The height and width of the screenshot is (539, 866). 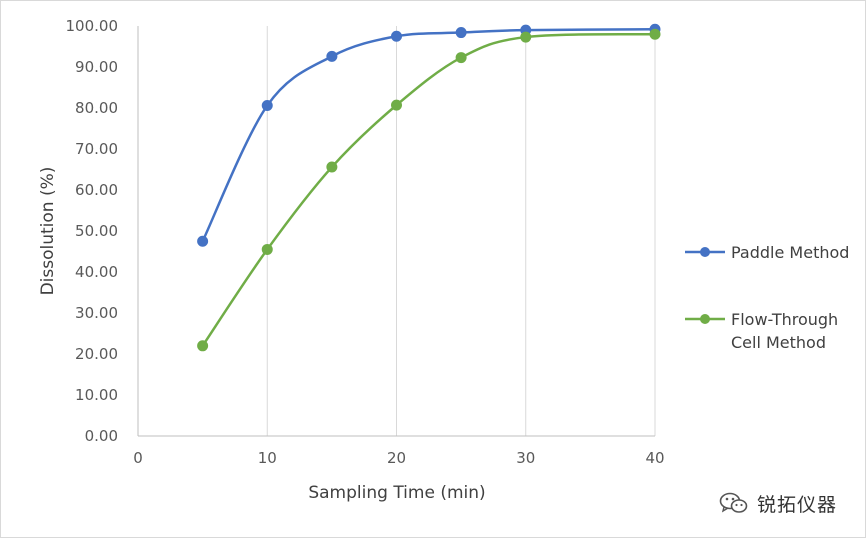 I want to click on y-axis-title: Dissolution (%), so click(x=48, y=231).